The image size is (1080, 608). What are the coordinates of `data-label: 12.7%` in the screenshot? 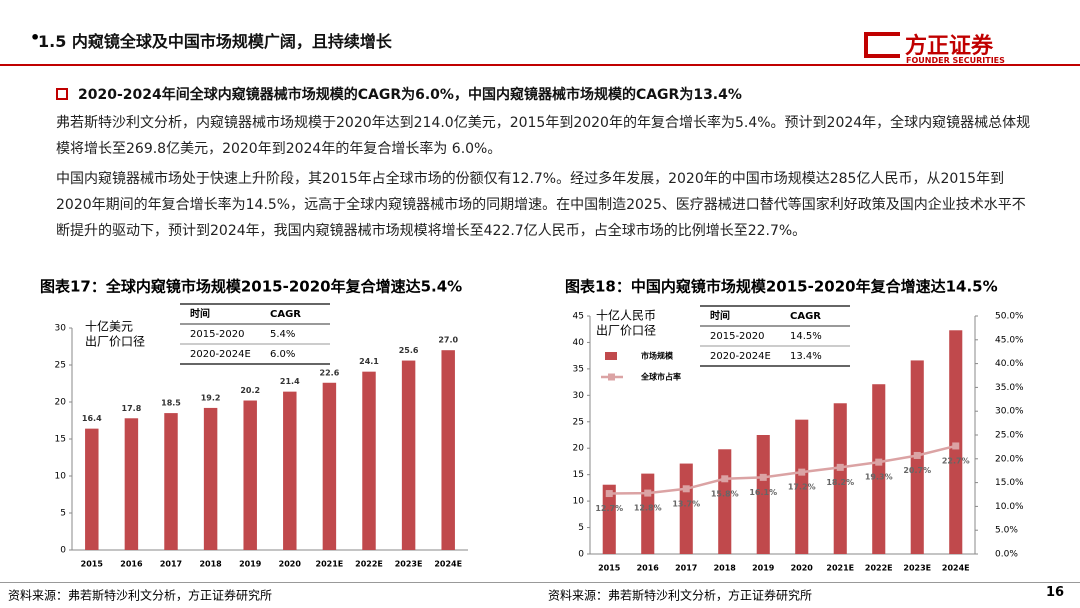 It's located at (609, 508).